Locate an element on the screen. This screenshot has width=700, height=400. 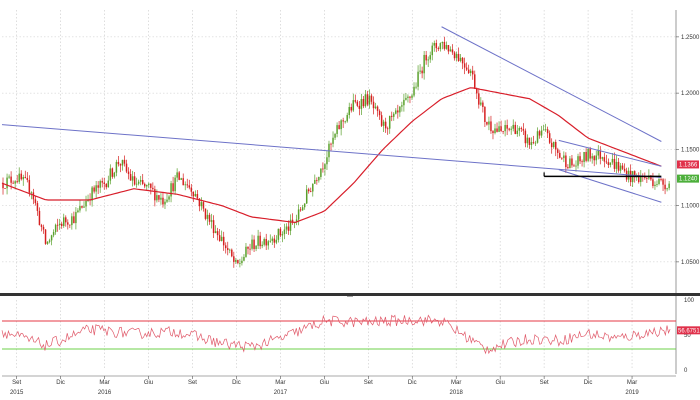
price-tick-label: 1.1000 is located at coordinates (690, 207).